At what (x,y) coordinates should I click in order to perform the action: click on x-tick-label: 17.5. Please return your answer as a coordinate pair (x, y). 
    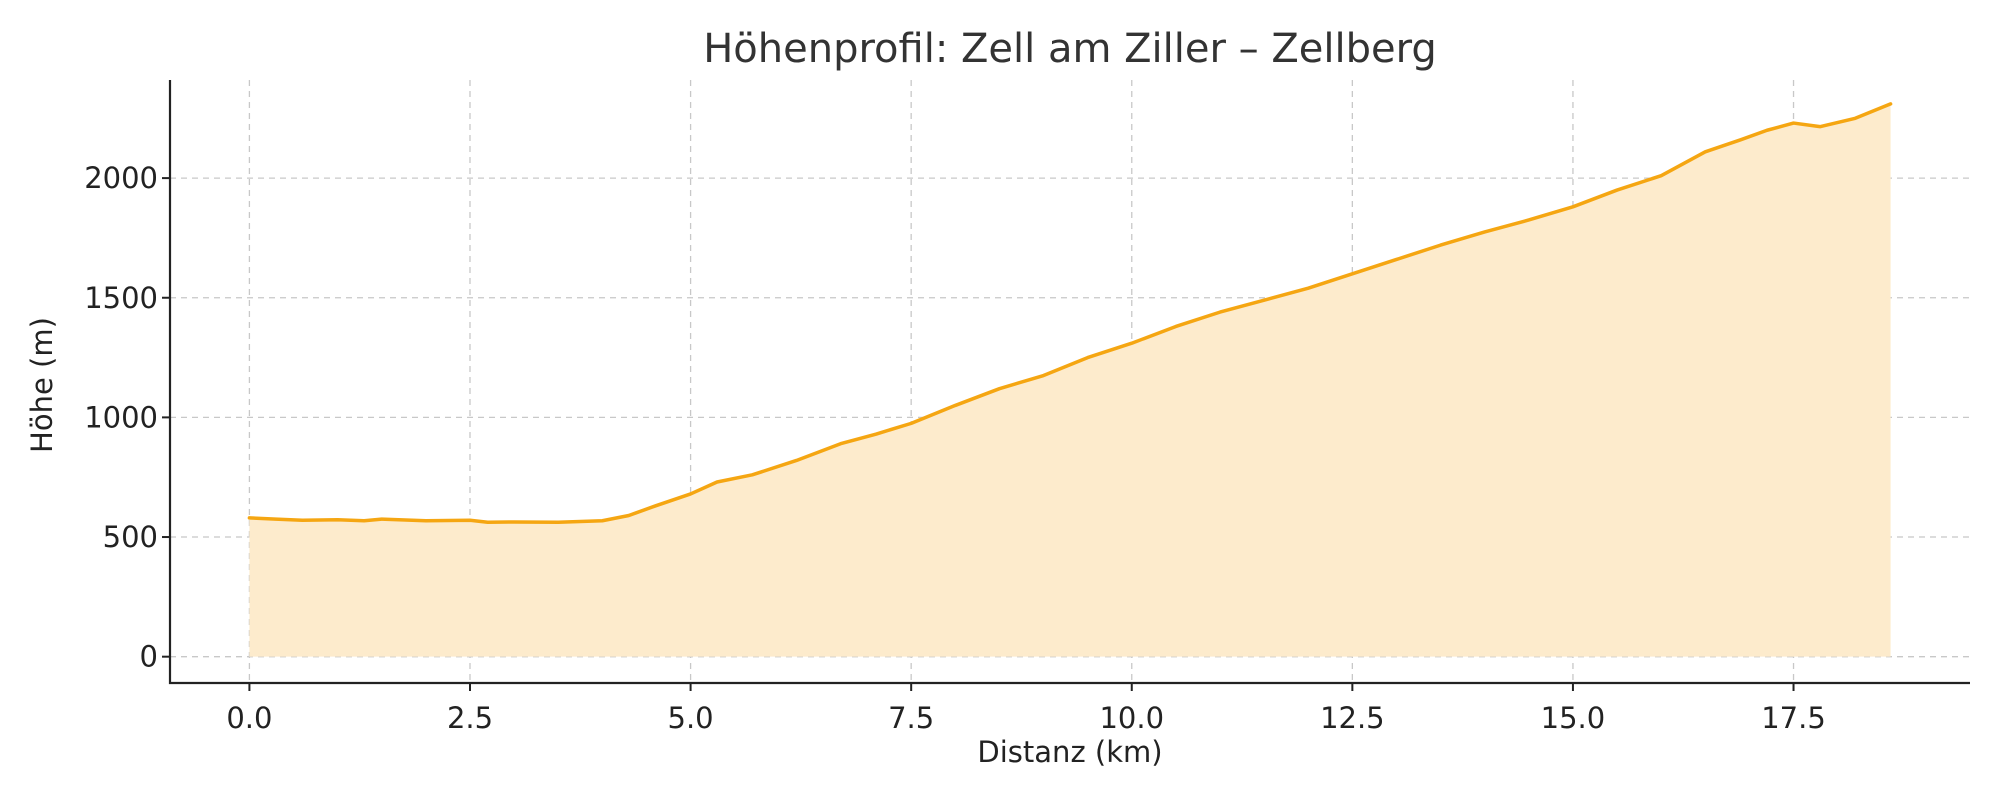
    Looking at the image, I should click on (1793, 718).